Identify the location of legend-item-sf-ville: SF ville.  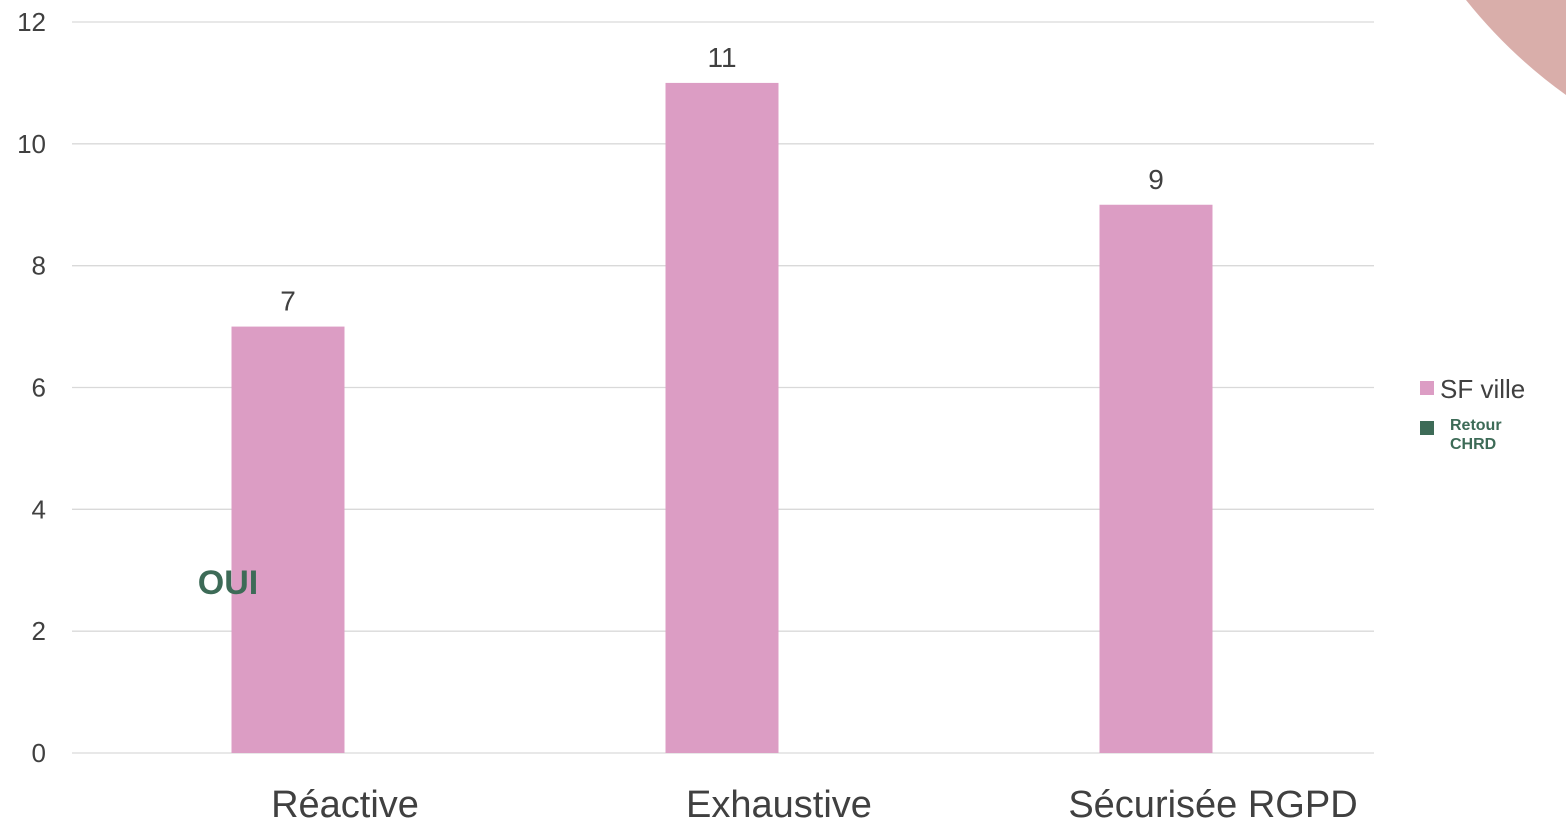
(1490, 389).